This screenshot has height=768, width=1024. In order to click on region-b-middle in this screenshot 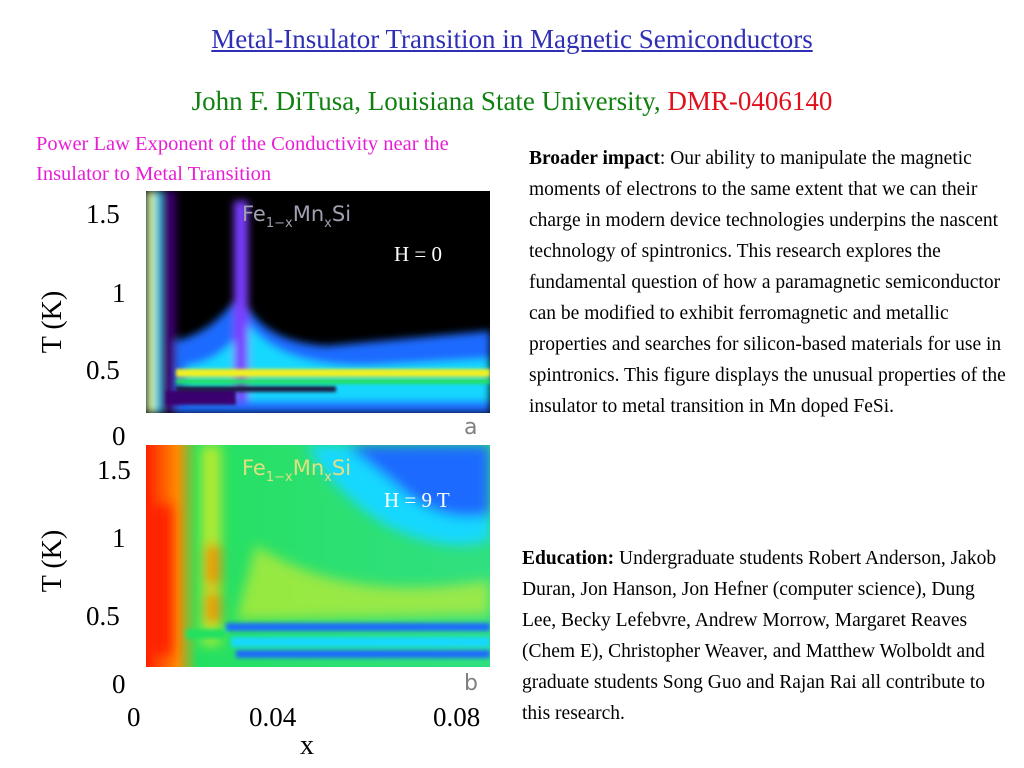, I will do `click(363, 582)`.